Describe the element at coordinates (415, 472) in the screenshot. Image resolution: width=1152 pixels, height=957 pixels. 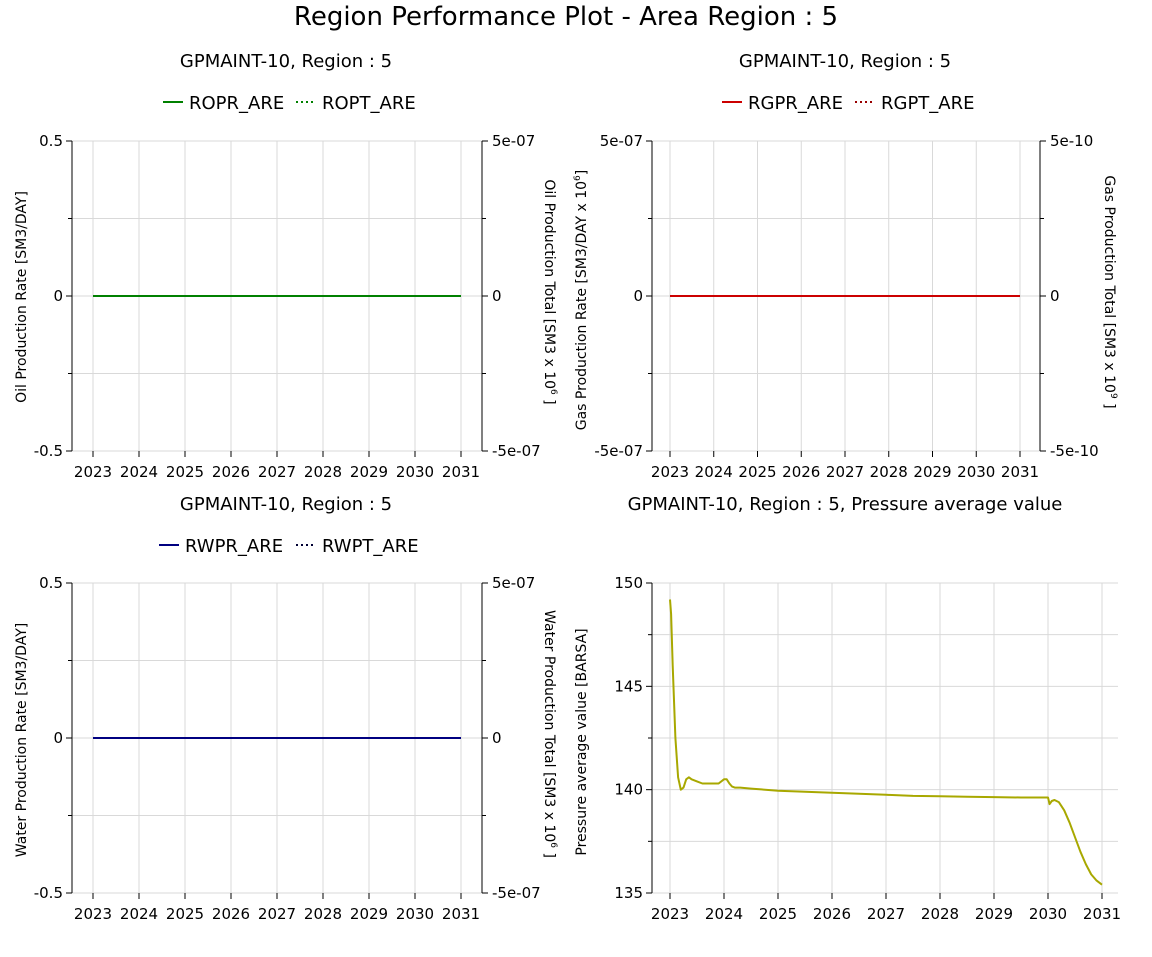
I see `oil-x-tick-label: 2030` at that location.